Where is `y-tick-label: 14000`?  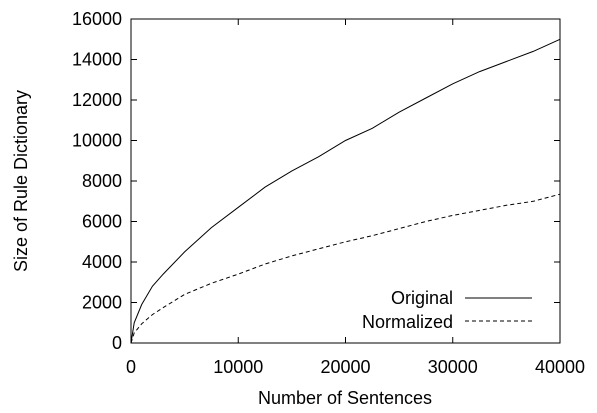
y-tick-label: 14000 is located at coordinates (97, 60).